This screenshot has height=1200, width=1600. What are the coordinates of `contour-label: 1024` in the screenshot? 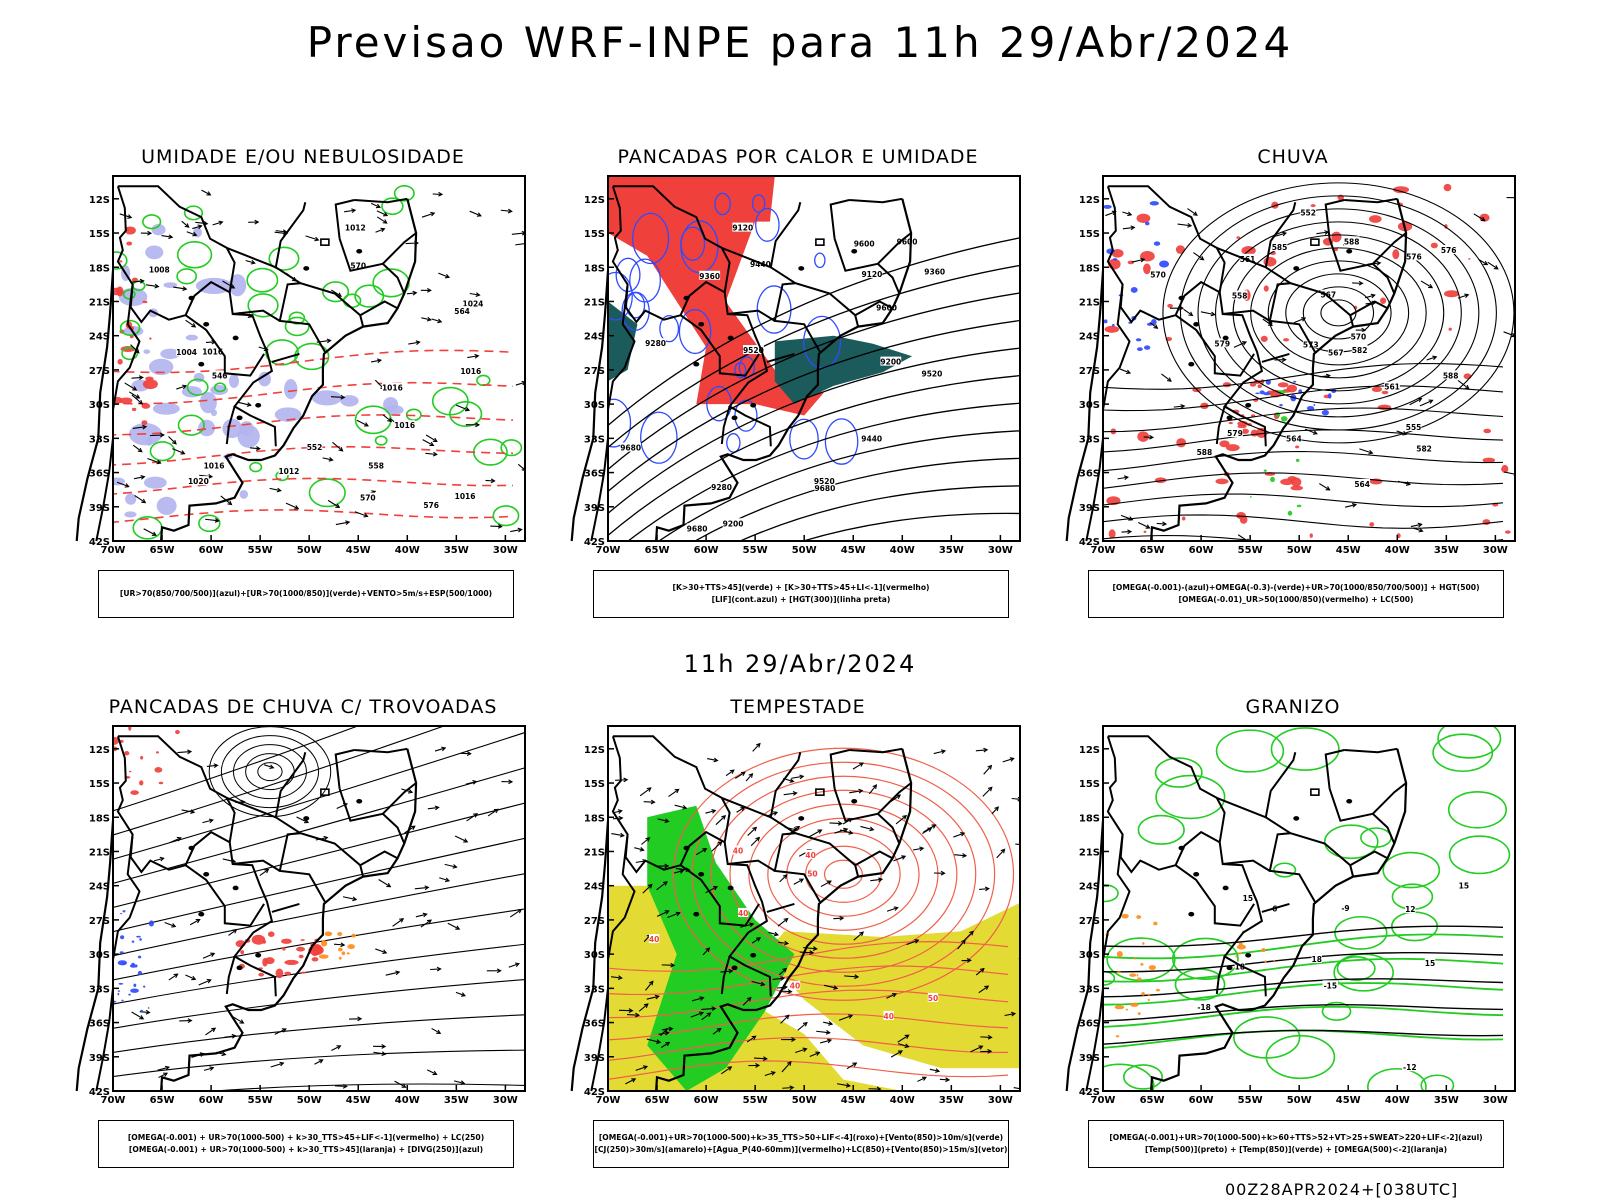 It's located at (473, 303).